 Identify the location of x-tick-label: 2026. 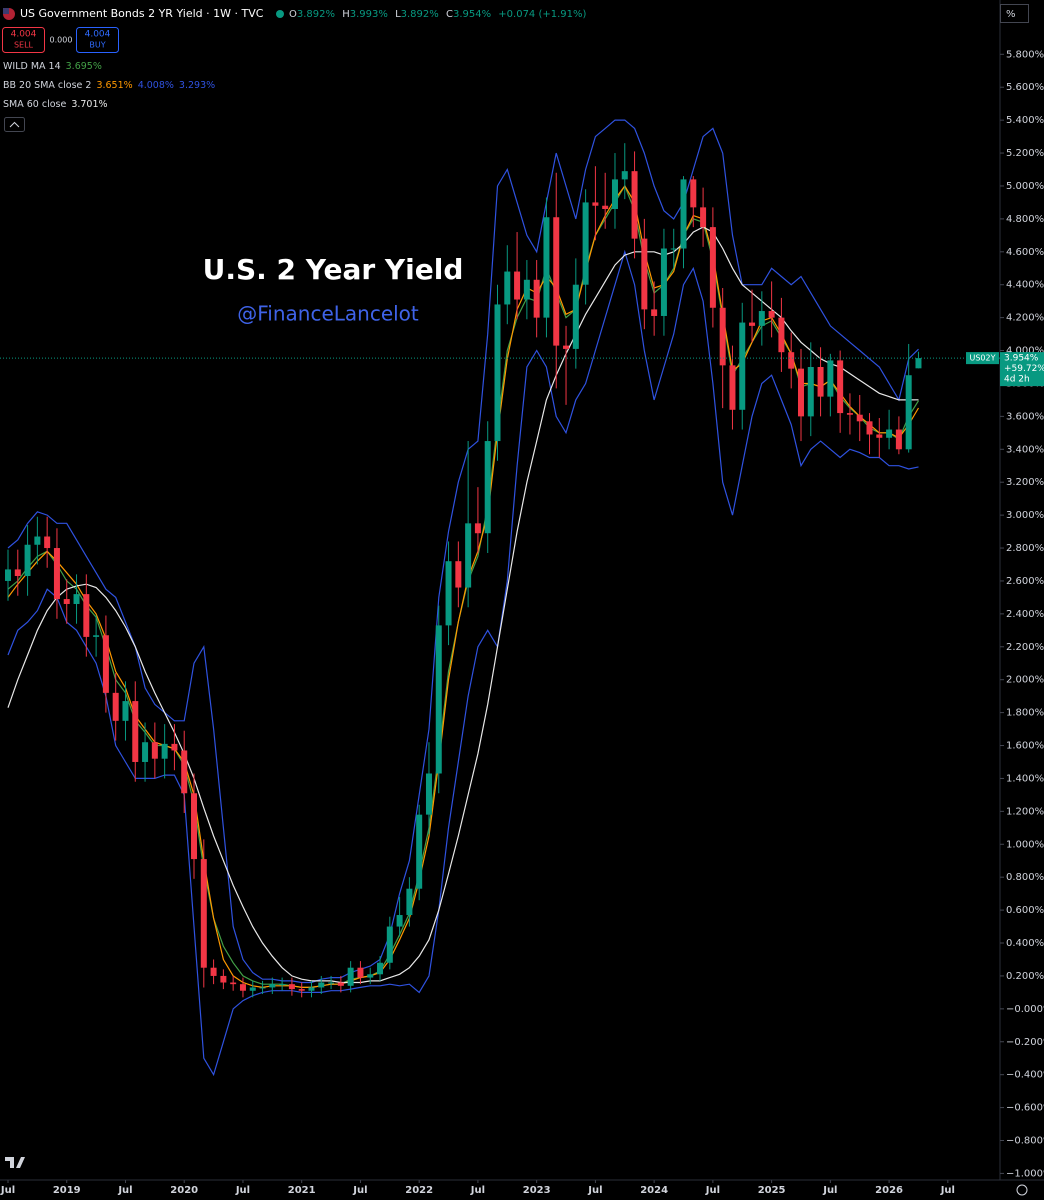
(889, 1190).